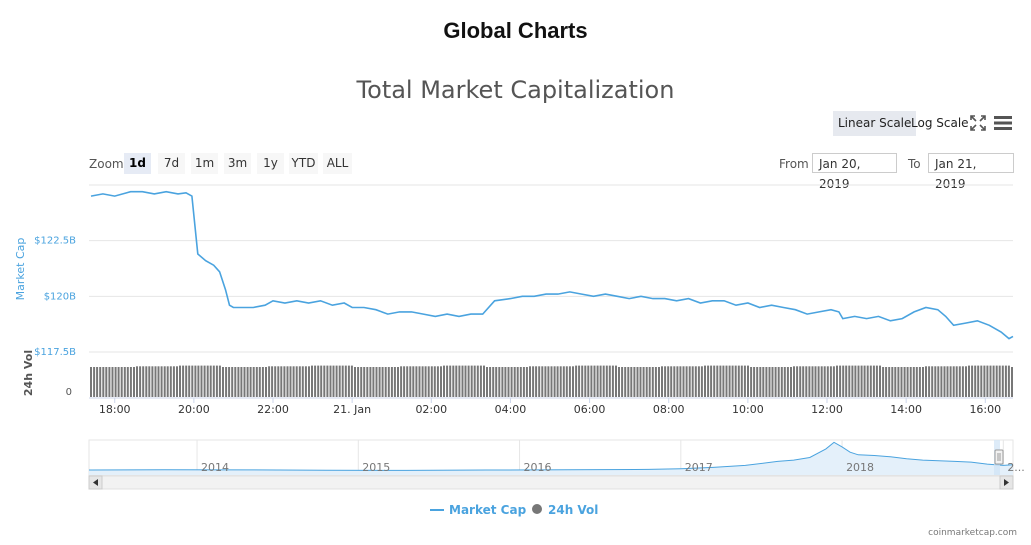 The height and width of the screenshot is (545, 1031). I want to click on legend-item-market-cap: Market Cap, so click(478, 510).